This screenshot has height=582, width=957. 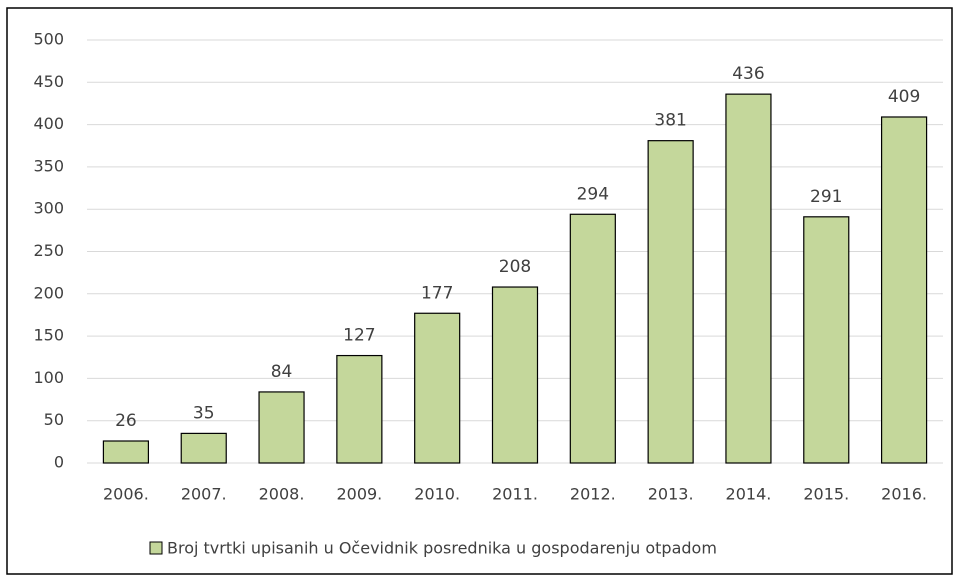 What do you see at coordinates (48, 377) in the screenshot?
I see `y-tick-label: 100` at bounding box center [48, 377].